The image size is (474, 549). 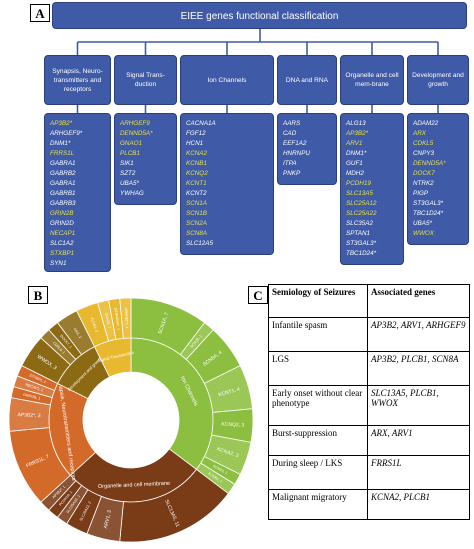 I want to click on sunburst-gene-label: DENND5A*, 1, so click(x=116, y=319).